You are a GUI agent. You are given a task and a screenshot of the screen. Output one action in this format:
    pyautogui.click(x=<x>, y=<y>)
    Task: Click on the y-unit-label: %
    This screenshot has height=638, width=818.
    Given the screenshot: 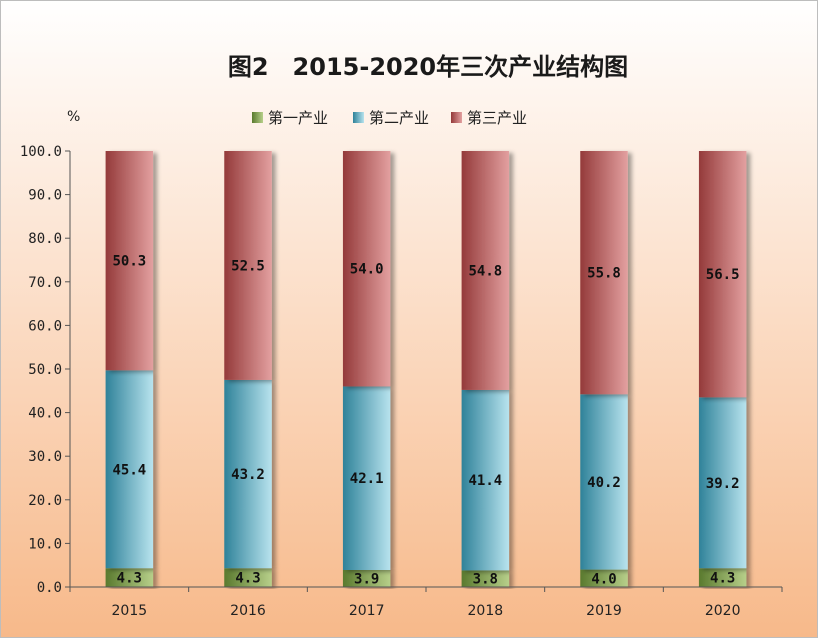 What is the action you would take?
    pyautogui.click(x=73, y=117)
    